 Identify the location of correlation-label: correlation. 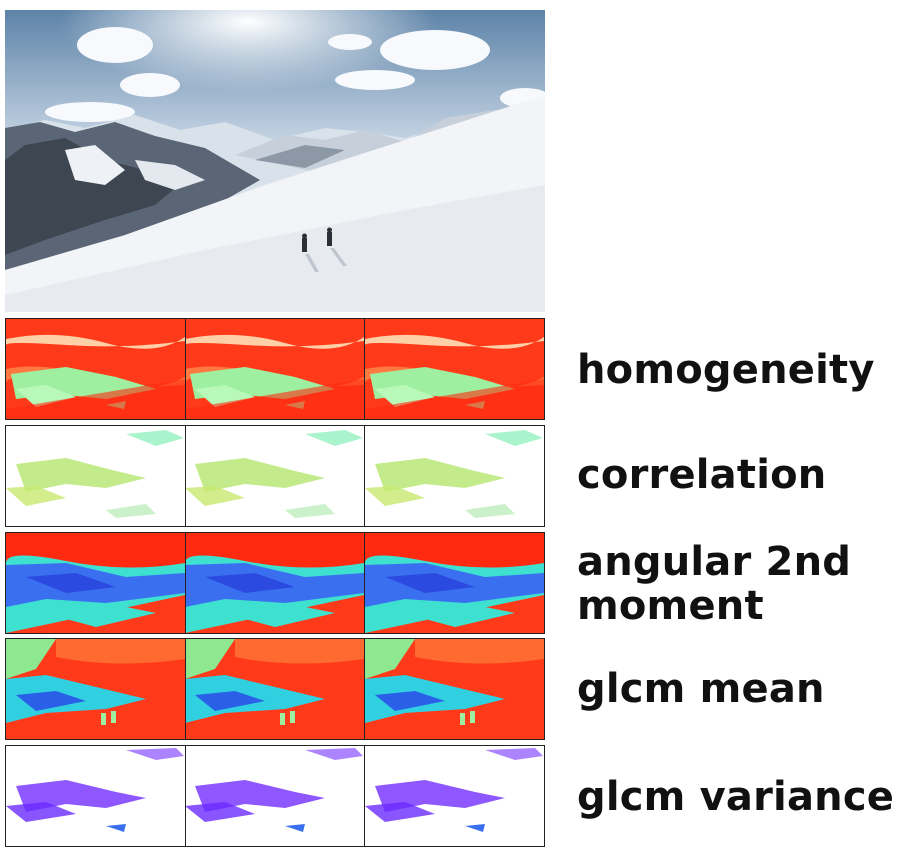
(702, 475).